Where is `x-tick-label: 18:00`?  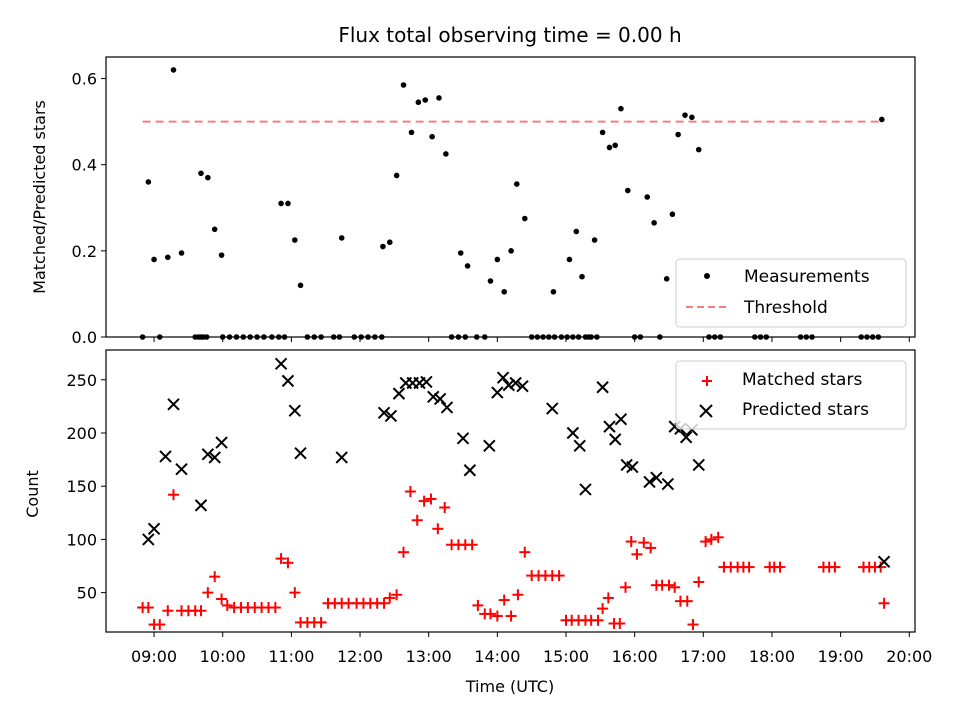
x-tick-label: 18:00 is located at coordinates (772, 656).